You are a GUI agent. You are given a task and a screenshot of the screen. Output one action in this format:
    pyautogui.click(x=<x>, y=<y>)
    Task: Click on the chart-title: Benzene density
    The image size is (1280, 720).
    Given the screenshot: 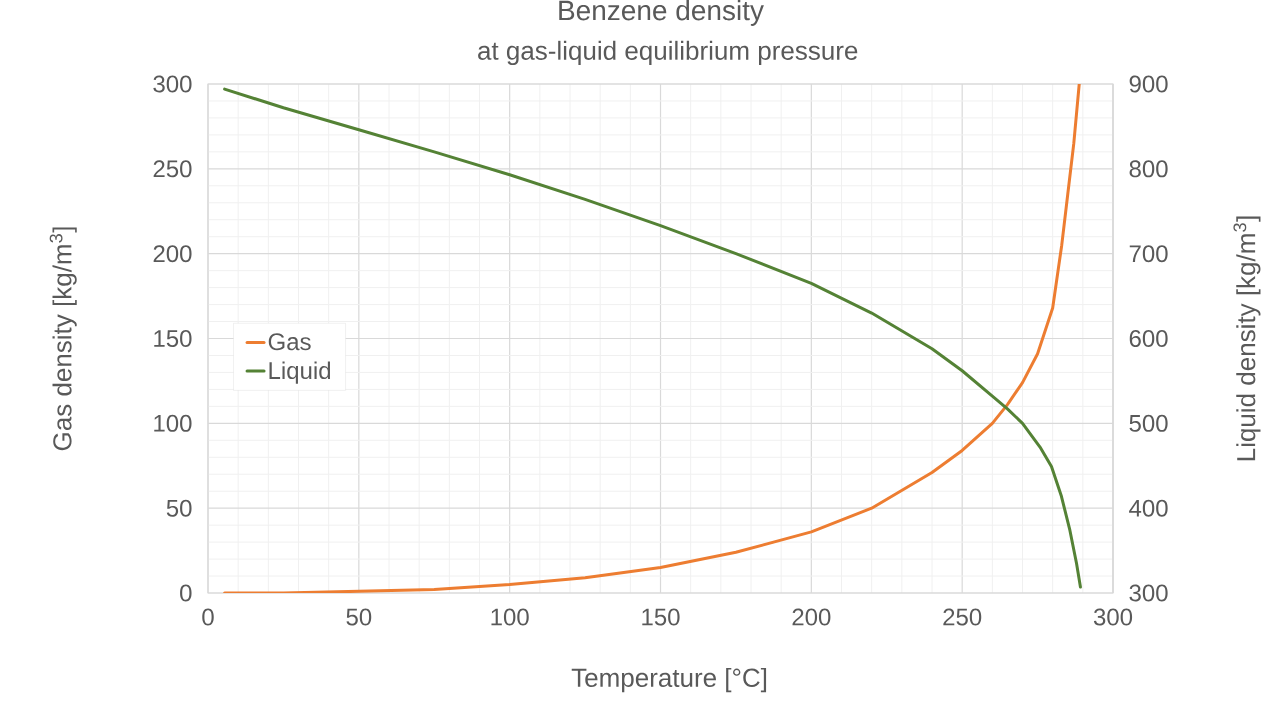 What is the action you would take?
    pyautogui.click(x=661, y=13)
    